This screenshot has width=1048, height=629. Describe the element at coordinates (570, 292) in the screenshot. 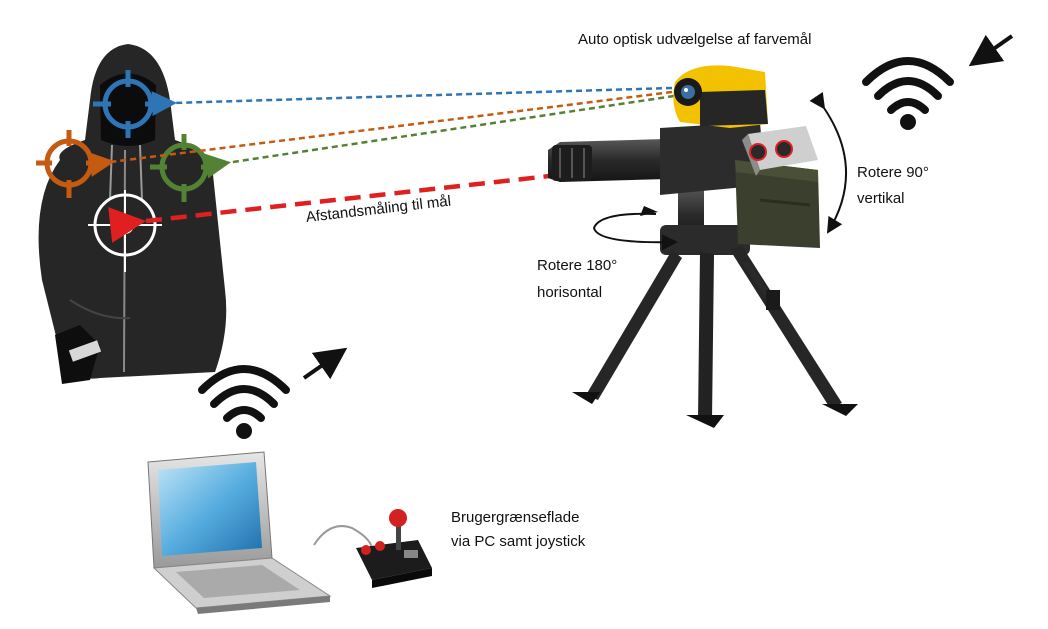

I see `horizontal-label: horisontal` at that location.